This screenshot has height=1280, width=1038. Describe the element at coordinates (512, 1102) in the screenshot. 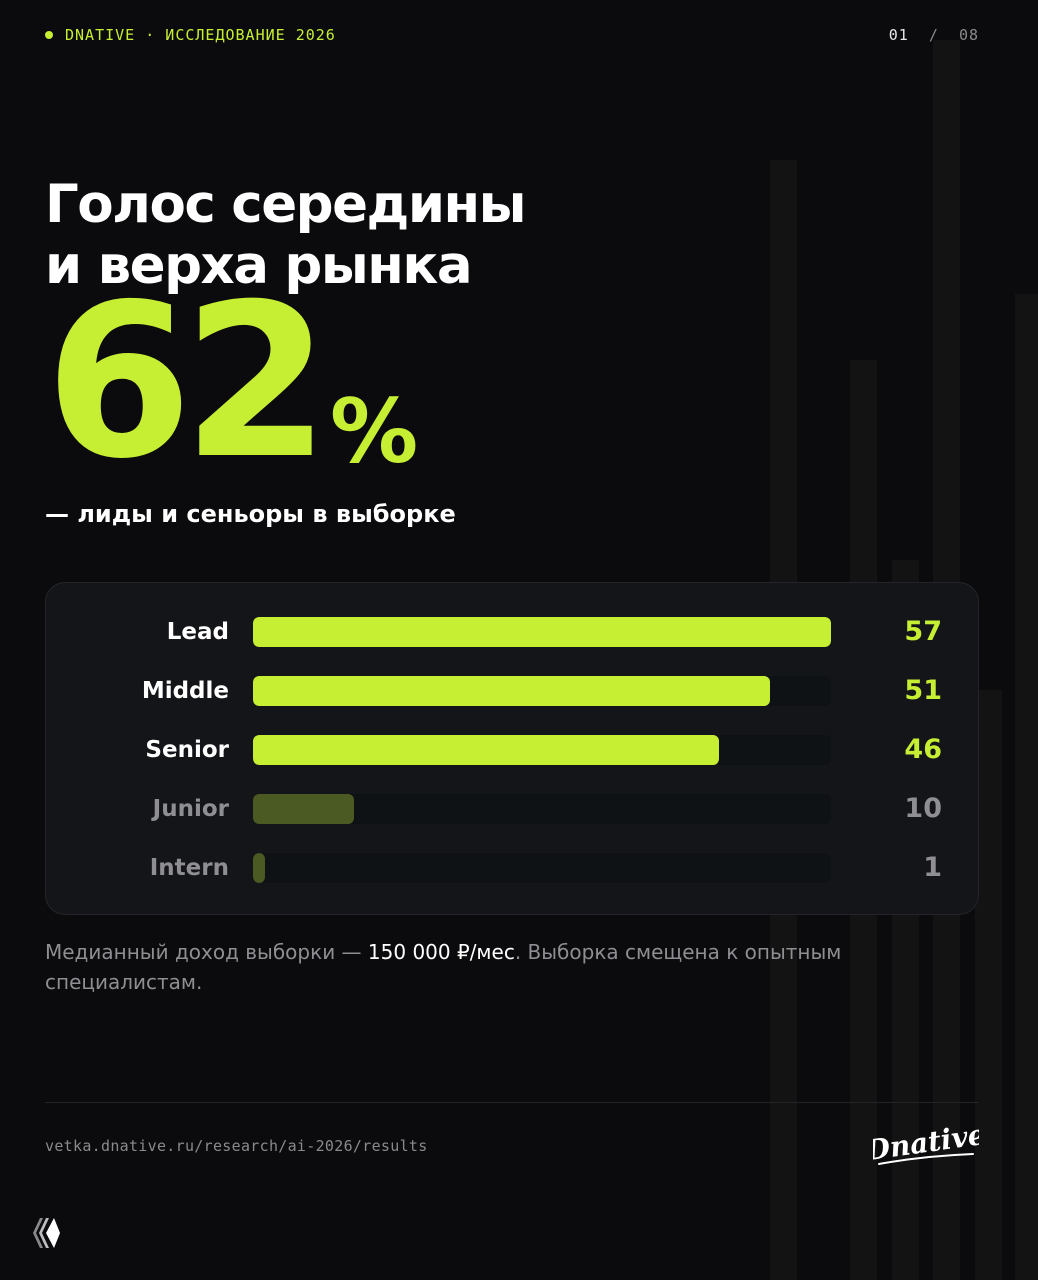

I see `footer-divider` at that location.